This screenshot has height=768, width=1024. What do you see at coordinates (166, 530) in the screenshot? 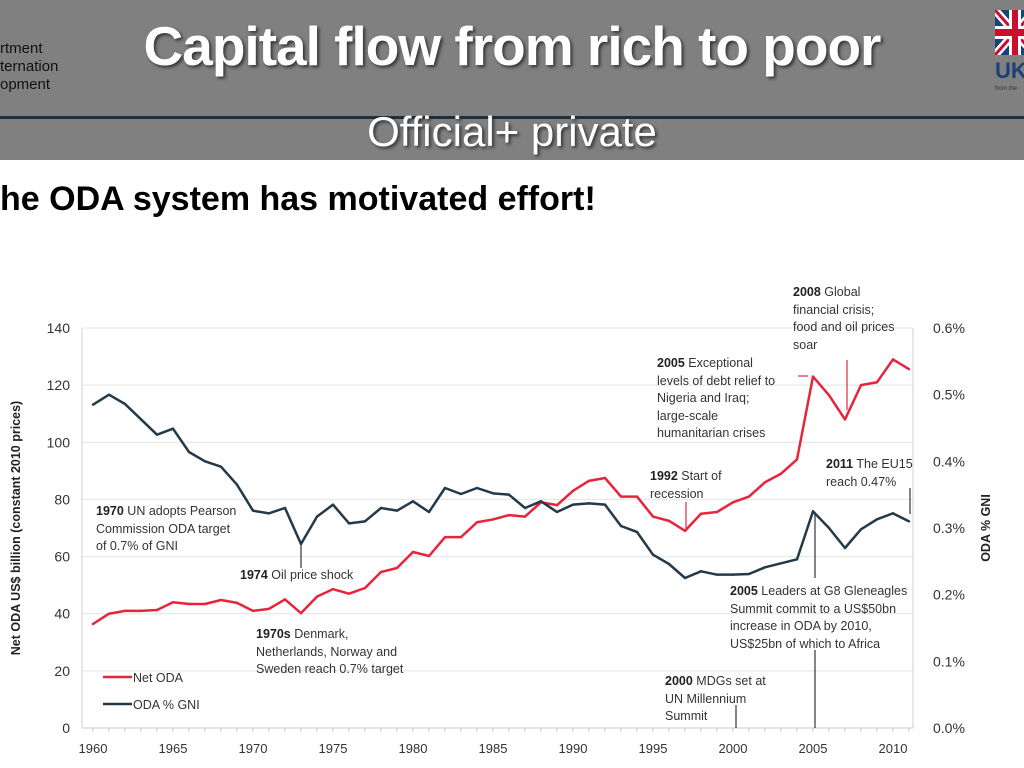
I see `annotation-line: Commission ODA target` at bounding box center [166, 530].